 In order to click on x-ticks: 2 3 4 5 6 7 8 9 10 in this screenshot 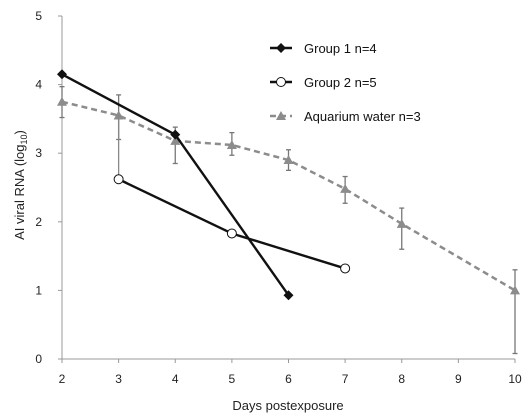, I will do `click(290, 372)`.